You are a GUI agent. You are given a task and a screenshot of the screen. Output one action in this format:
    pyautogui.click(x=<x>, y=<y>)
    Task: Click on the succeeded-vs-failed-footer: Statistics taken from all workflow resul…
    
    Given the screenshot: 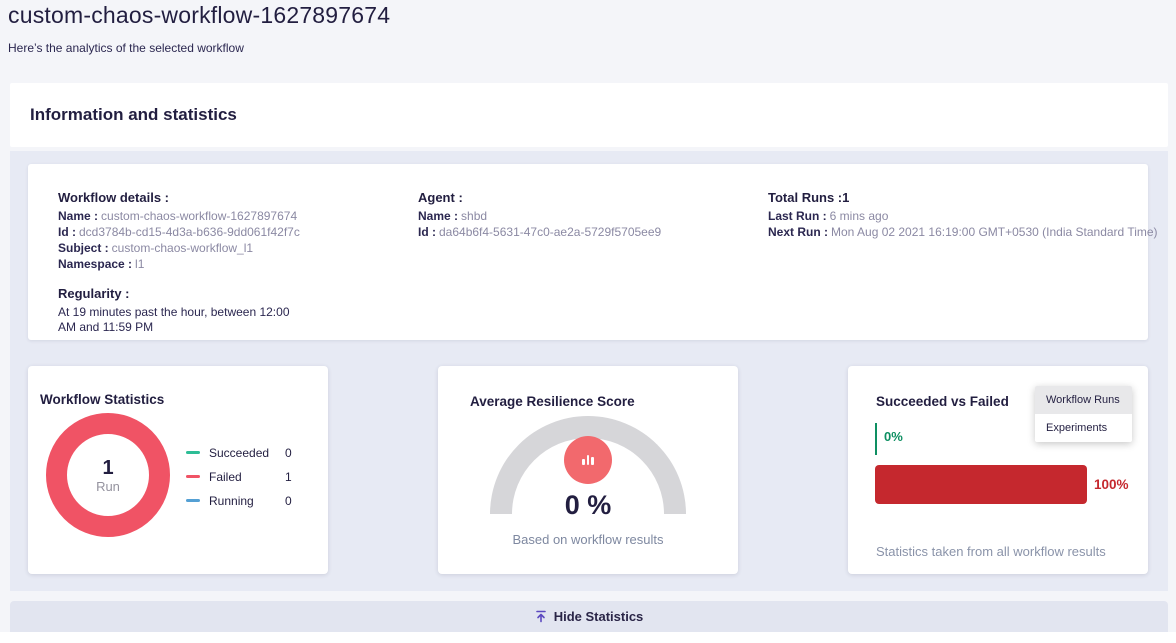 What is the action you would take?
    pyautogui.click(x=991, y=551)
    